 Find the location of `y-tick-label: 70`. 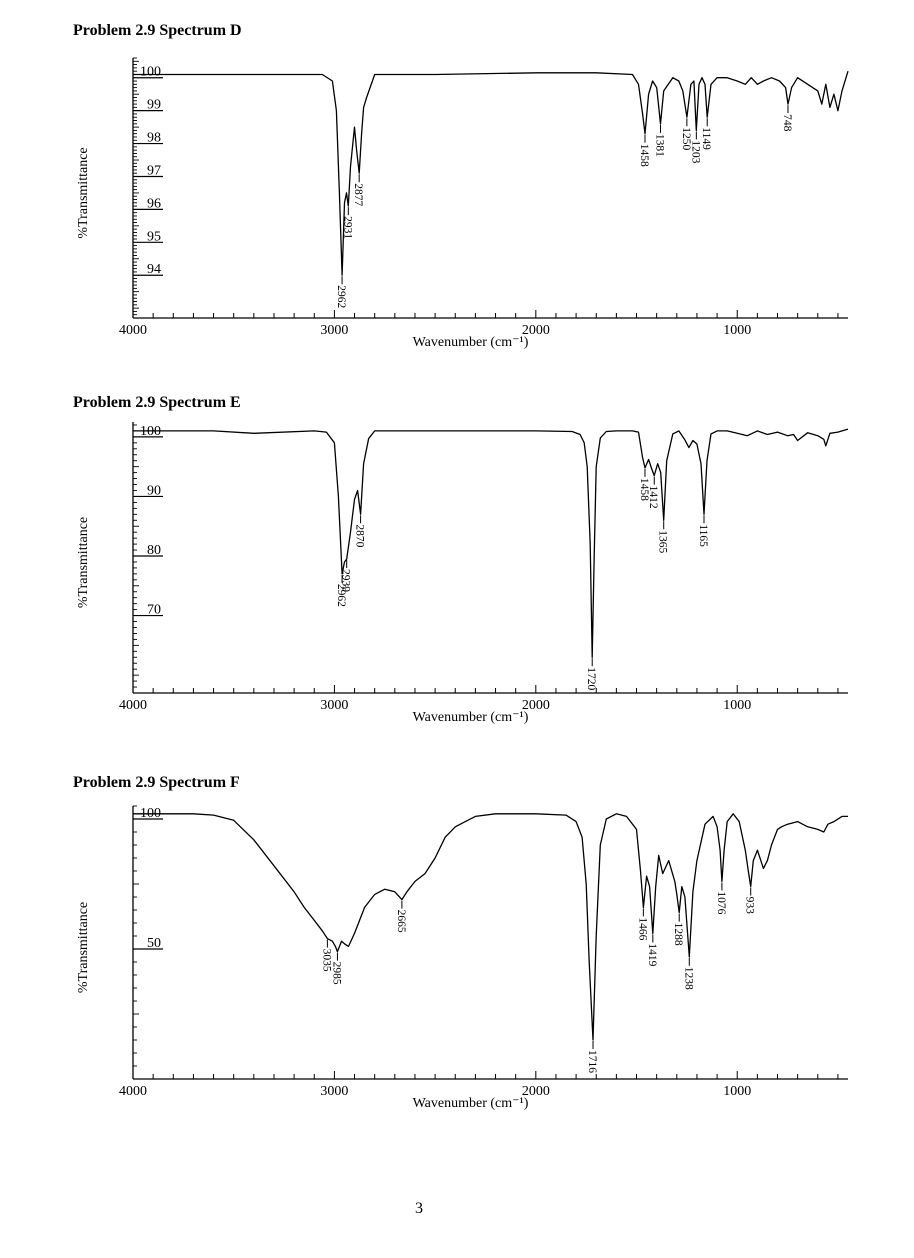

y-tick-label: 70 is located at coordinates (154, 610).